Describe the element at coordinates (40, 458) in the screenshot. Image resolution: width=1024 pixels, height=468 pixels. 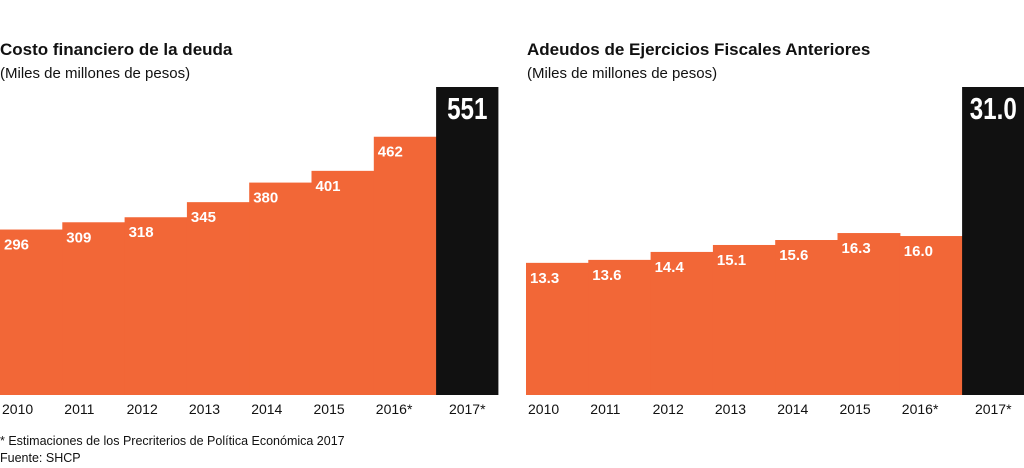
I see `source-note: Fuente: SHCP` at that location.